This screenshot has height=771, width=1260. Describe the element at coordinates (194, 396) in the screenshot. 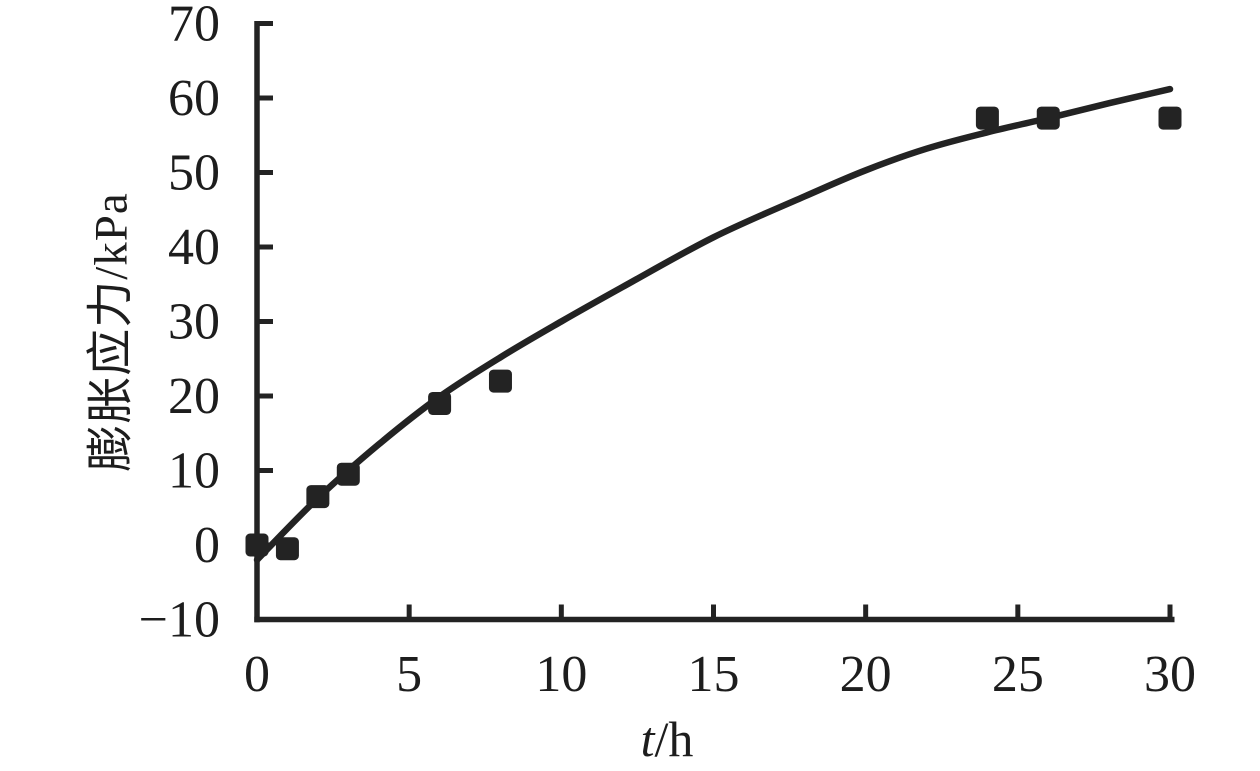

I see `y-tick-label: 20` at that location.